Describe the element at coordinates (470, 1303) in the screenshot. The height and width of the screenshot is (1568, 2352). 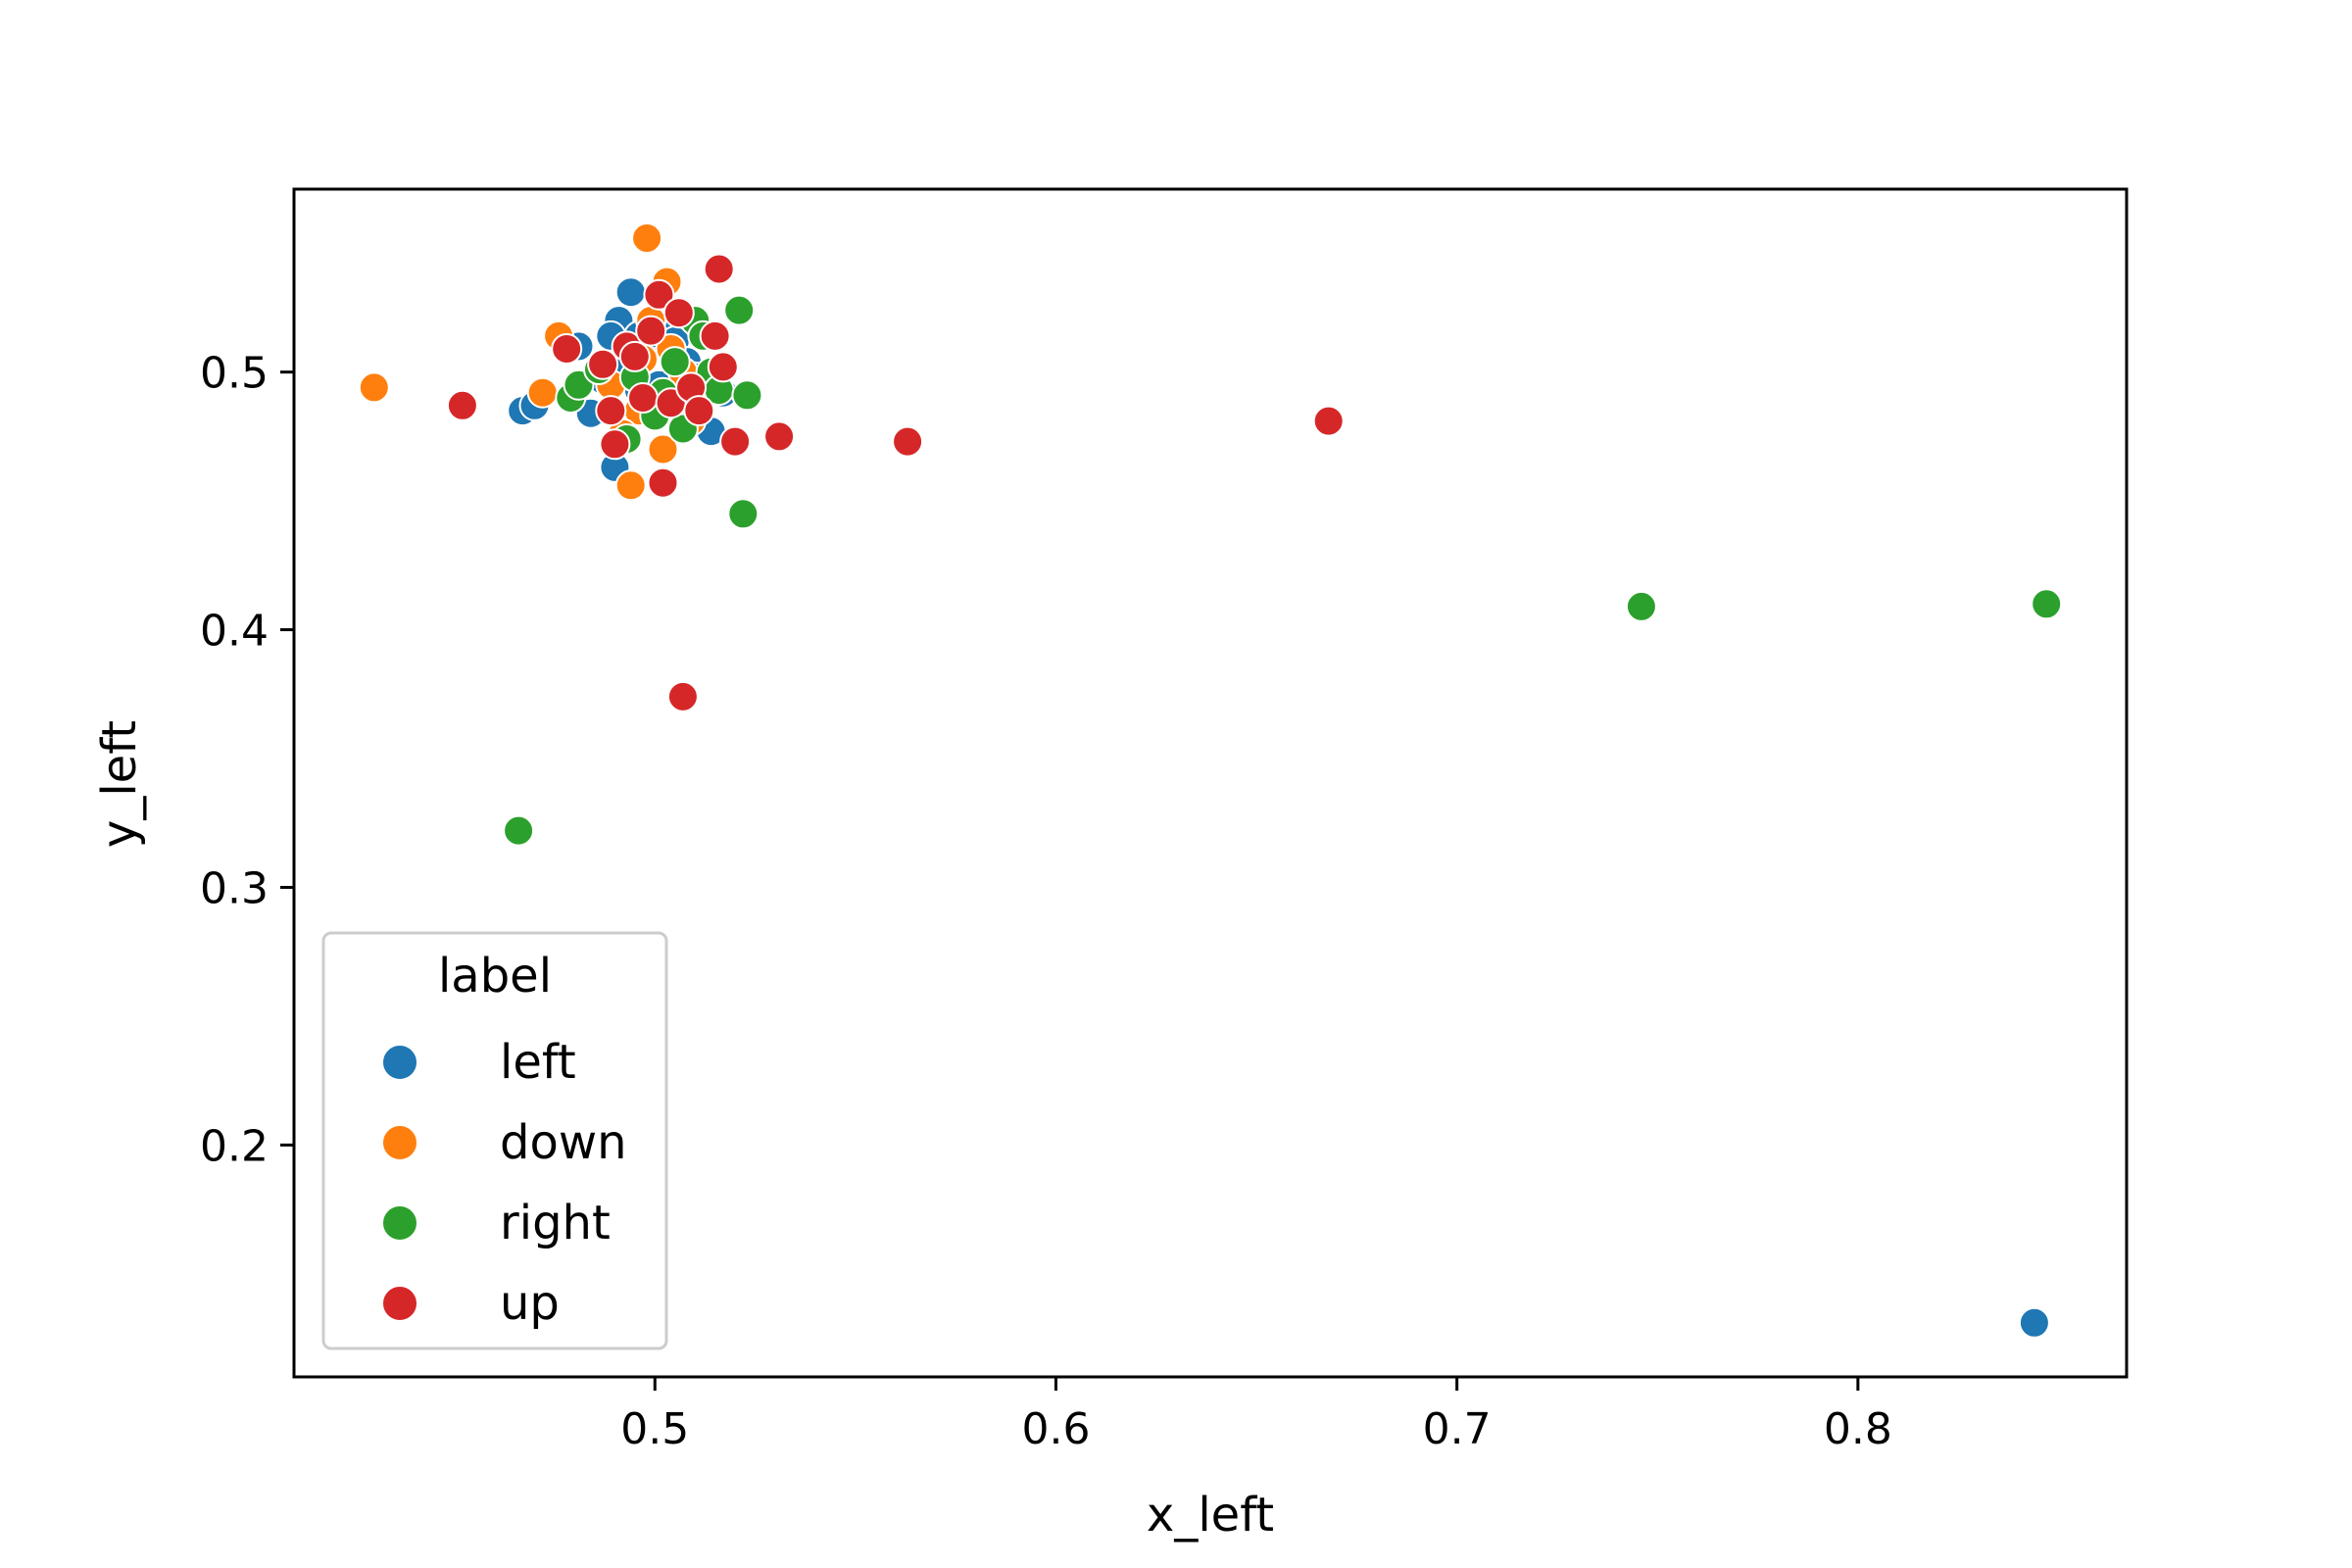
I see `legend-entry-up: up` at that location.